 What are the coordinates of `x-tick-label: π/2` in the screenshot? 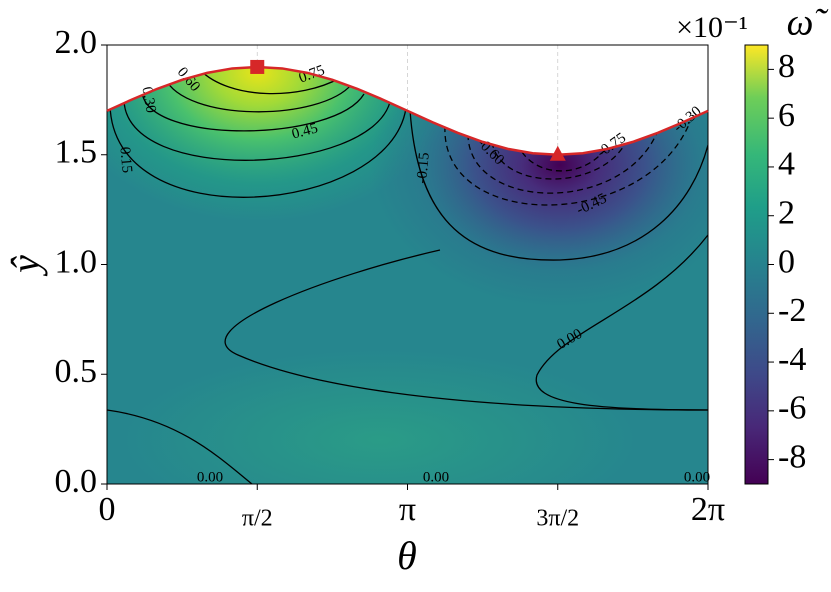 It's located at (257, 519).